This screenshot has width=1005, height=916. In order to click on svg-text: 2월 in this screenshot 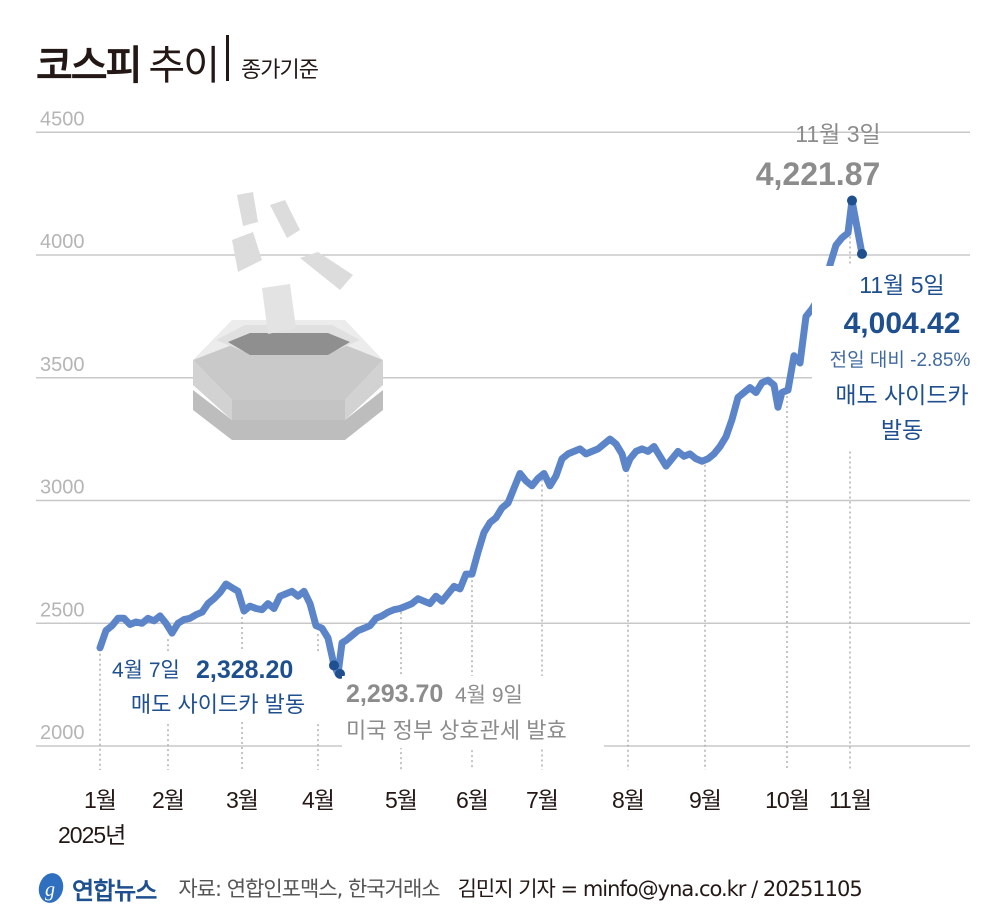, I will do `click(168, 800)`.